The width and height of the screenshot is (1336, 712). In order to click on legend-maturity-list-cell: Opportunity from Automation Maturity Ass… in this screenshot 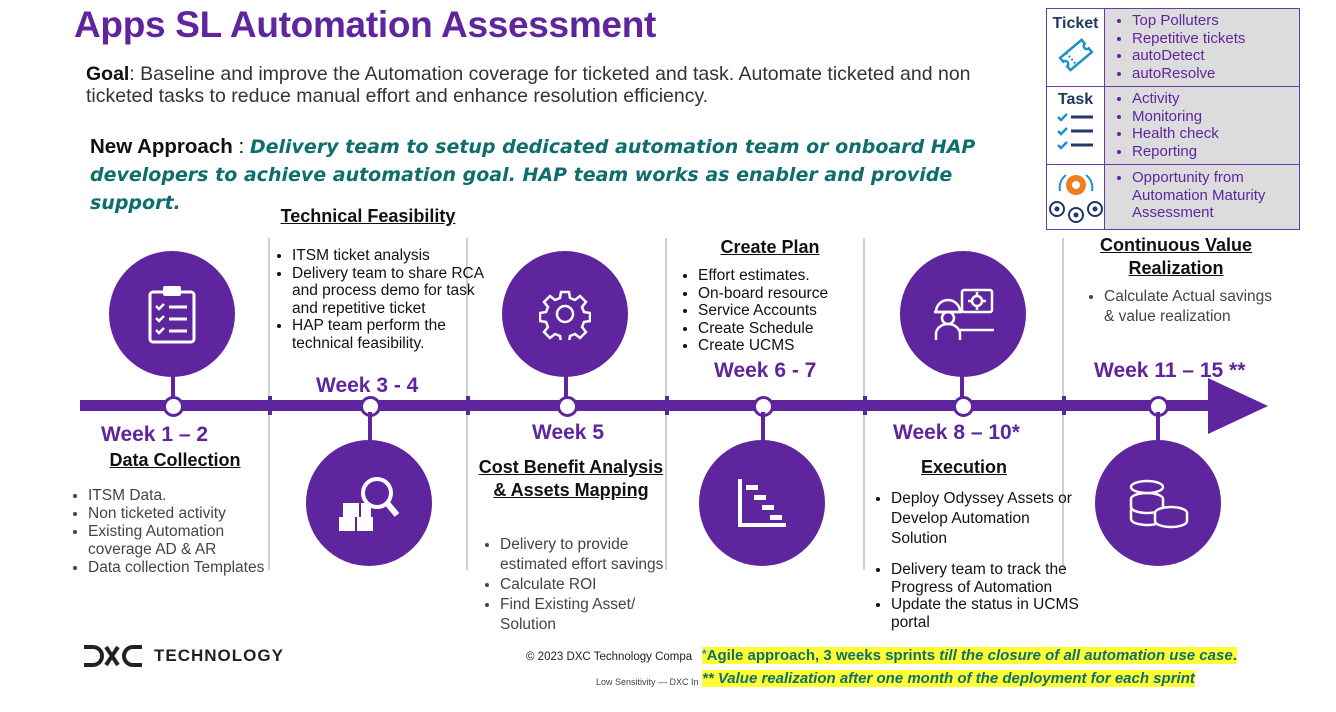, I will do `click(1202, 197)`.